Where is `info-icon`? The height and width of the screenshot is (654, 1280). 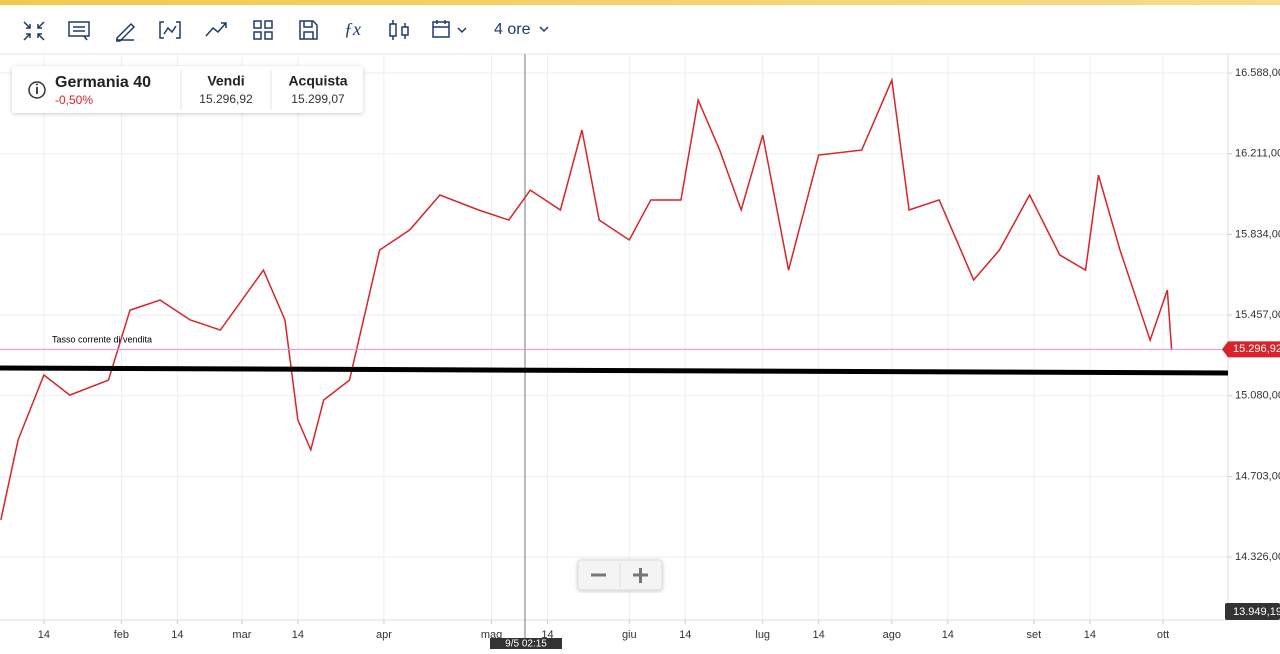
info-icon is located at coordinates (37, 90).